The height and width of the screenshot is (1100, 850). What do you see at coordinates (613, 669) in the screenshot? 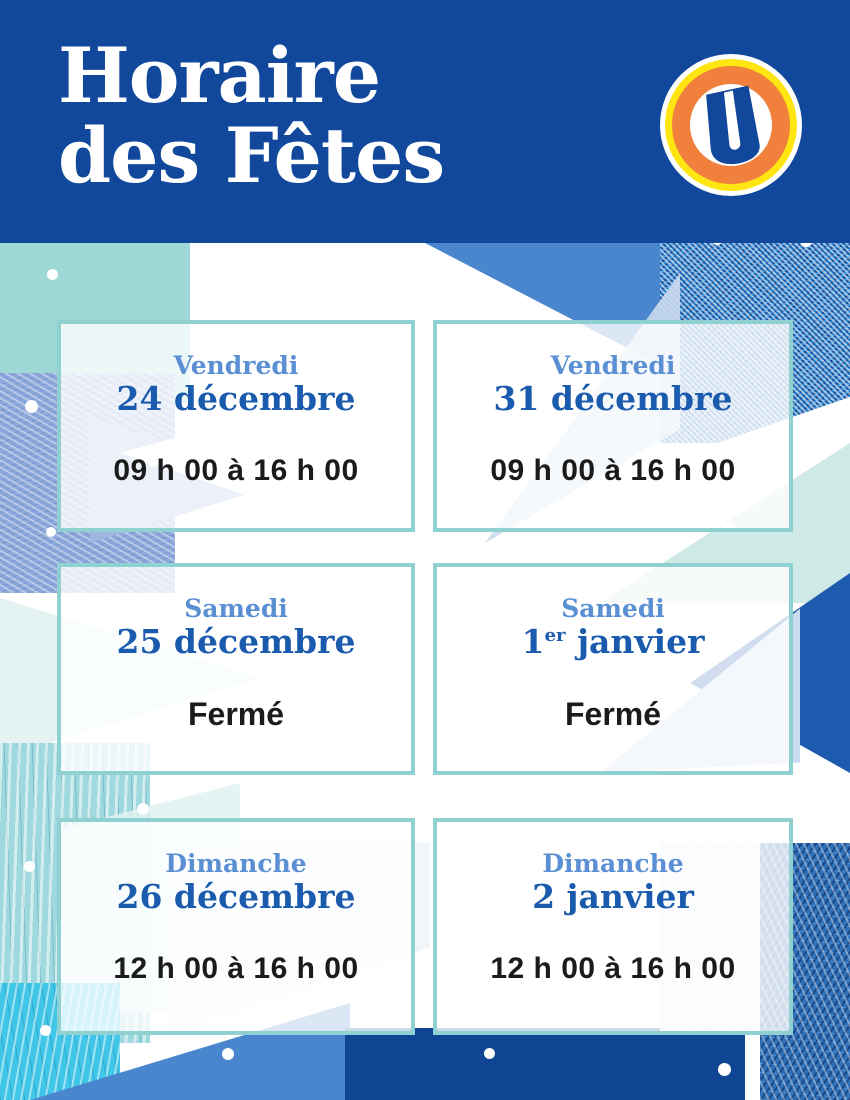
I see `schedule-card: Samedi 1er janvier Fermé` at bounding box center [613, 669].